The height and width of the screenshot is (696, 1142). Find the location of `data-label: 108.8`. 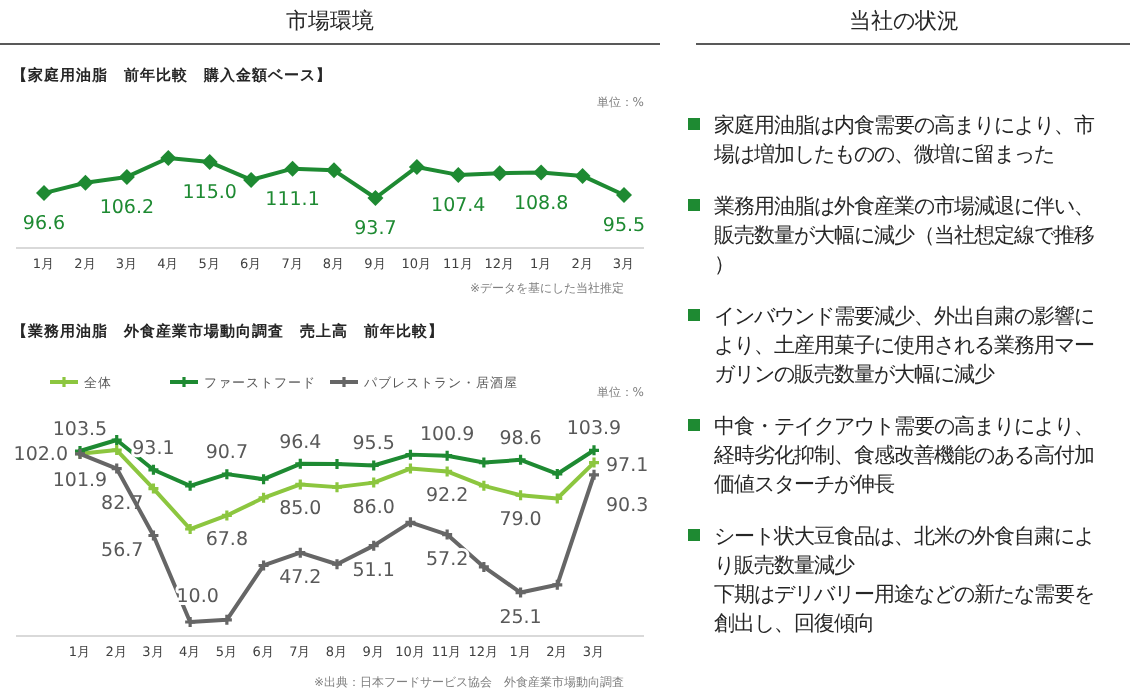

data-label: 108.8 is located at coordinates (541, 203).